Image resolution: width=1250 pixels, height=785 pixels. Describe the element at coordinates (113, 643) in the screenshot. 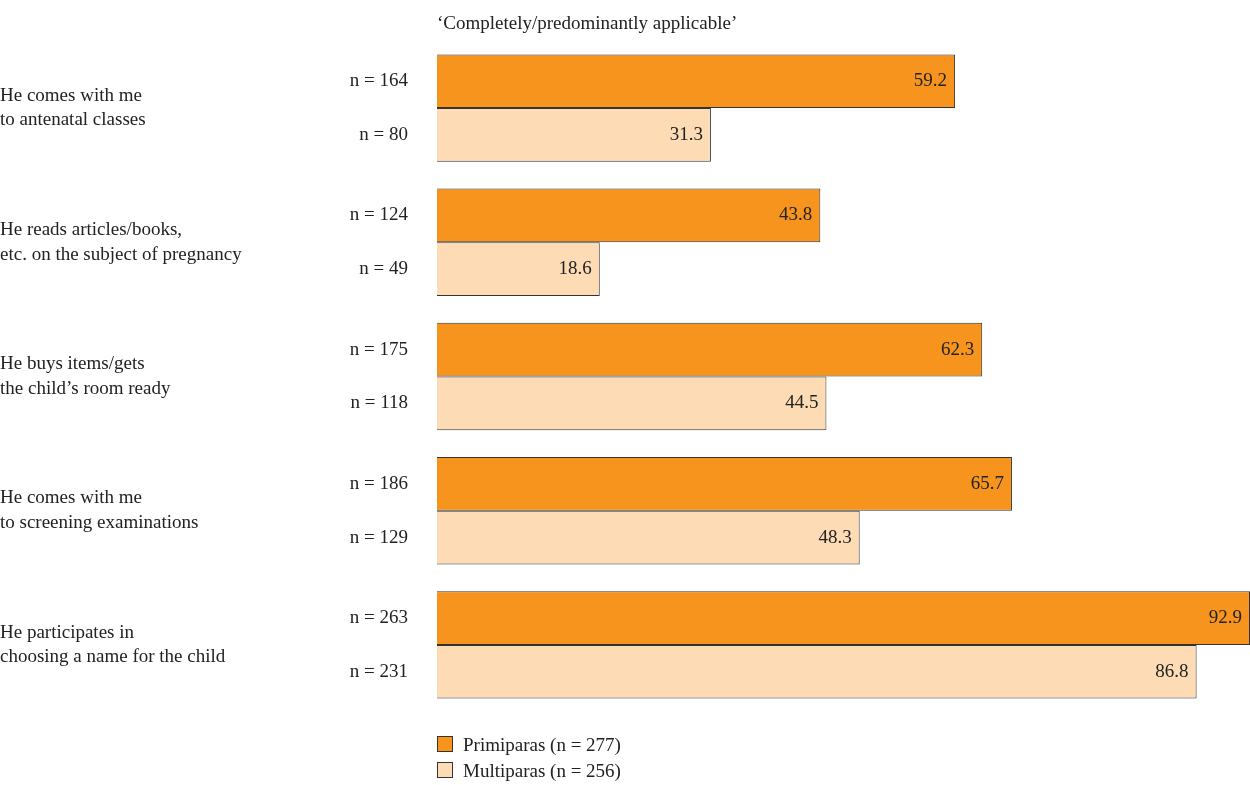

I see `y-tick-label: He participates in choosing a name for the child` at that location.